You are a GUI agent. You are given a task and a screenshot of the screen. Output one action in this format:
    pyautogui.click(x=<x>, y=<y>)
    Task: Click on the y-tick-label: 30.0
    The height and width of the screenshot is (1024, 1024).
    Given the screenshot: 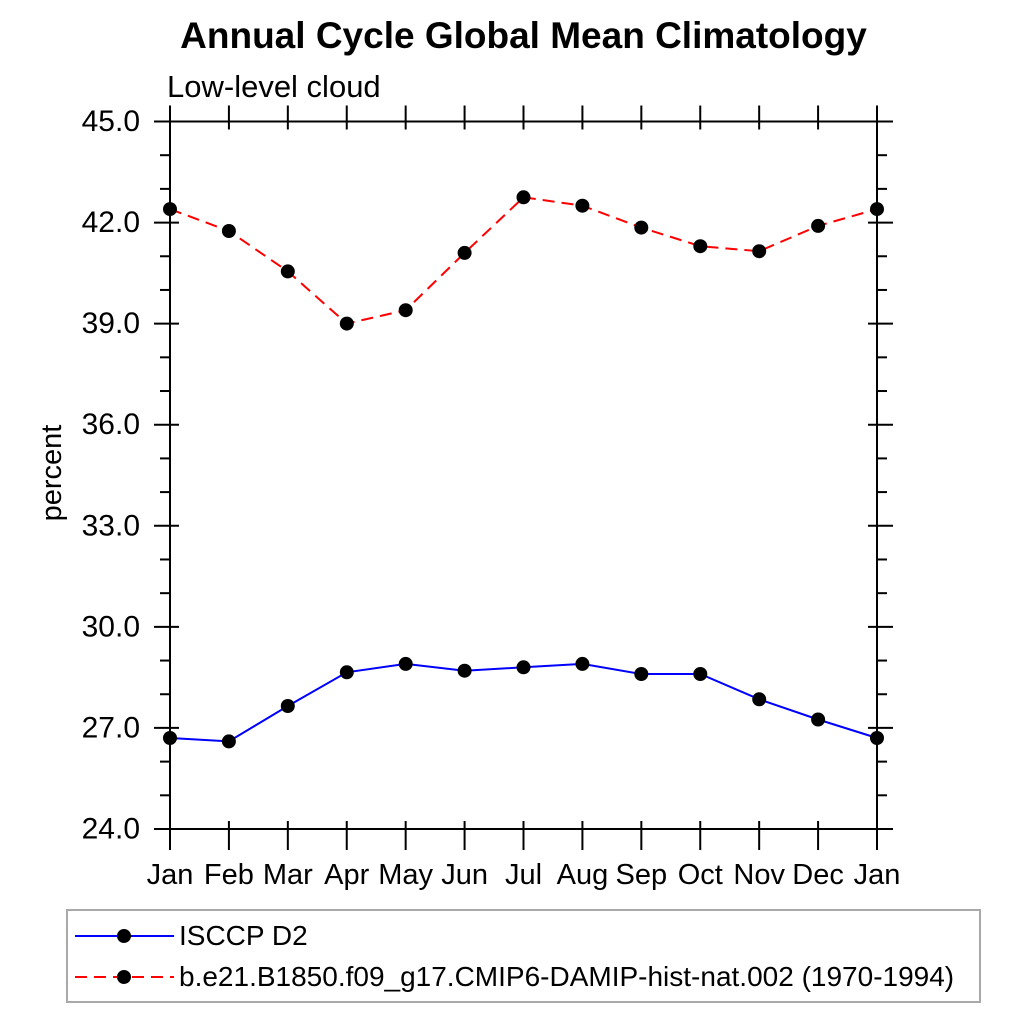 What is the action you would take?
    pyautogui.click(x=111, y=626)
    